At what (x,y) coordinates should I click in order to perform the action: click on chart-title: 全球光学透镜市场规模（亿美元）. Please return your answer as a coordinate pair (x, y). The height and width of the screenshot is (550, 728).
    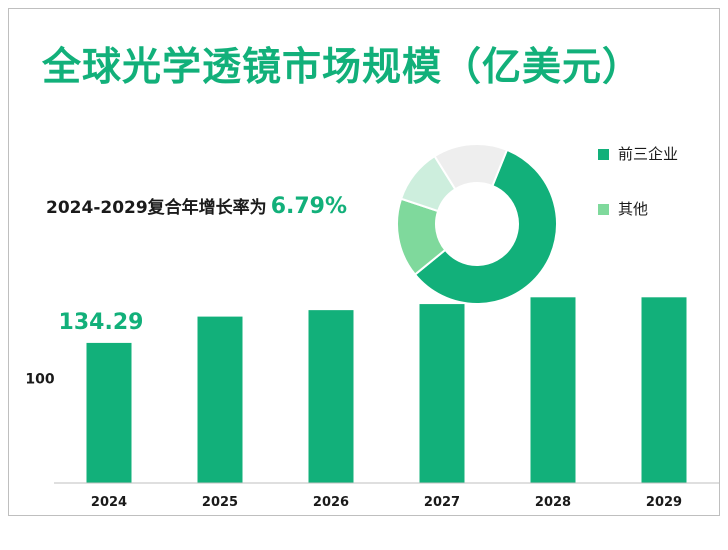
    Looking at the image, I should click on (342, 67).